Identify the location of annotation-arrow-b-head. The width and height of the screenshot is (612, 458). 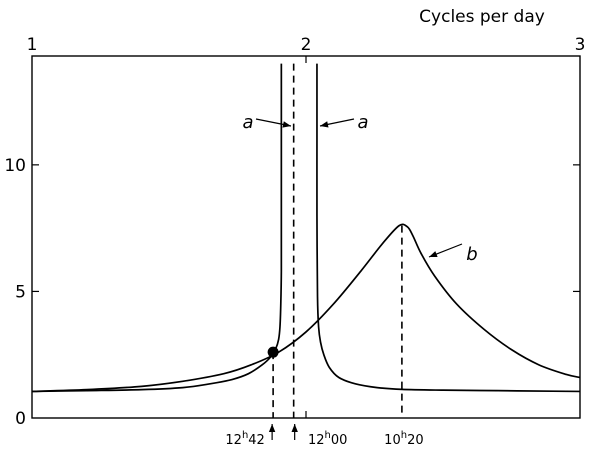
(433, 254).